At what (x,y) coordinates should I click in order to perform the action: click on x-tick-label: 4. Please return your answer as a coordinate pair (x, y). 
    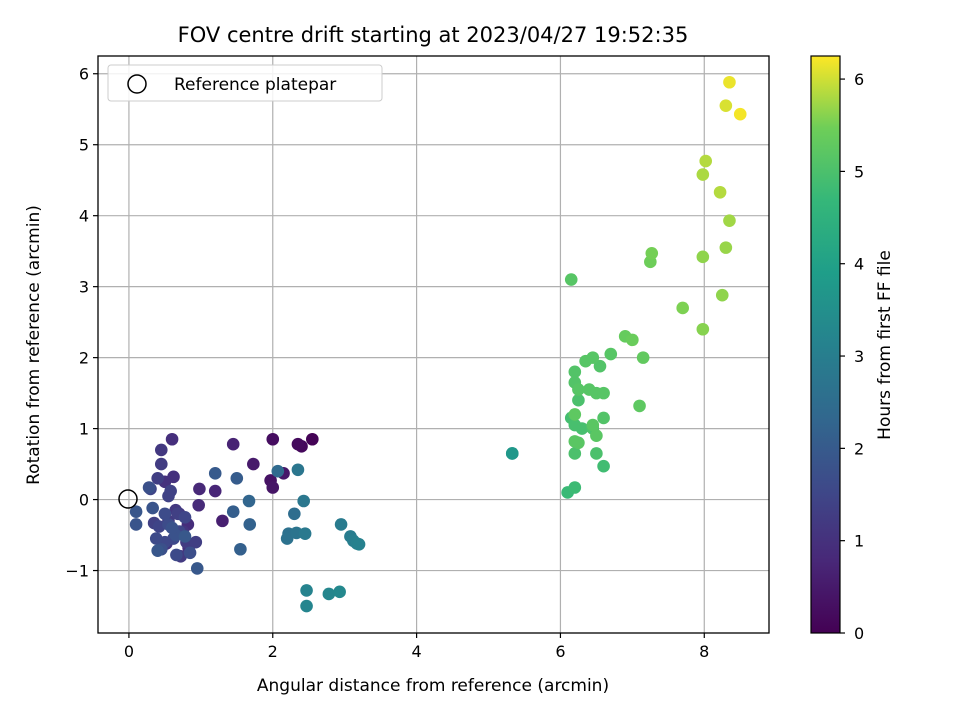
    Looking at the image, I should click on (417, 651).